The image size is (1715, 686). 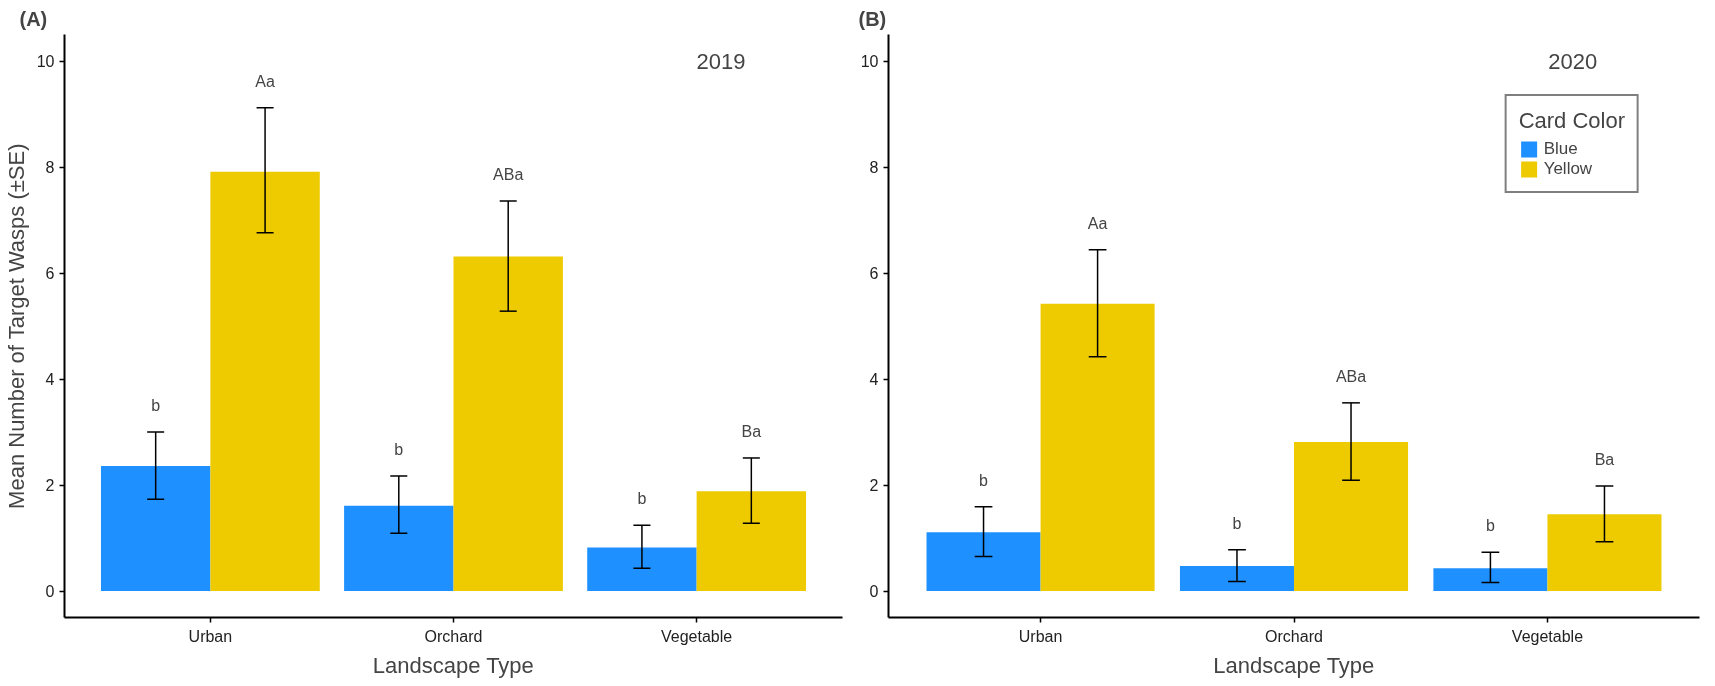 What do you see at coordinates (1560, 149) in the screenshot?
I see `legend-label: Blue` at bounding box center [1560, 149].